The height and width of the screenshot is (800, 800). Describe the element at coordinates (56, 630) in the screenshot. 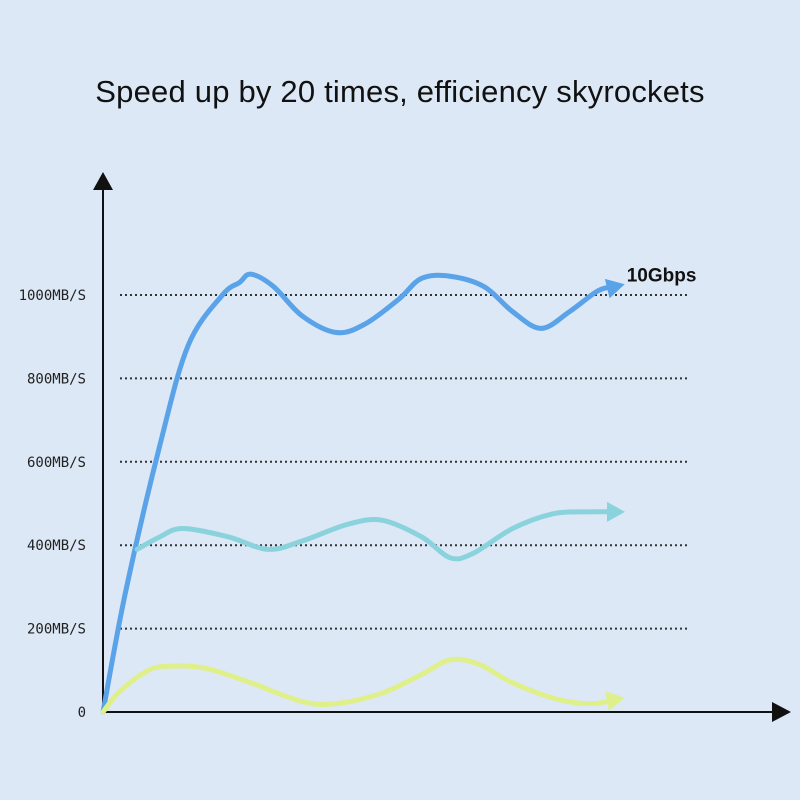

I see `y-tick-label: 200MB/S` at that location.